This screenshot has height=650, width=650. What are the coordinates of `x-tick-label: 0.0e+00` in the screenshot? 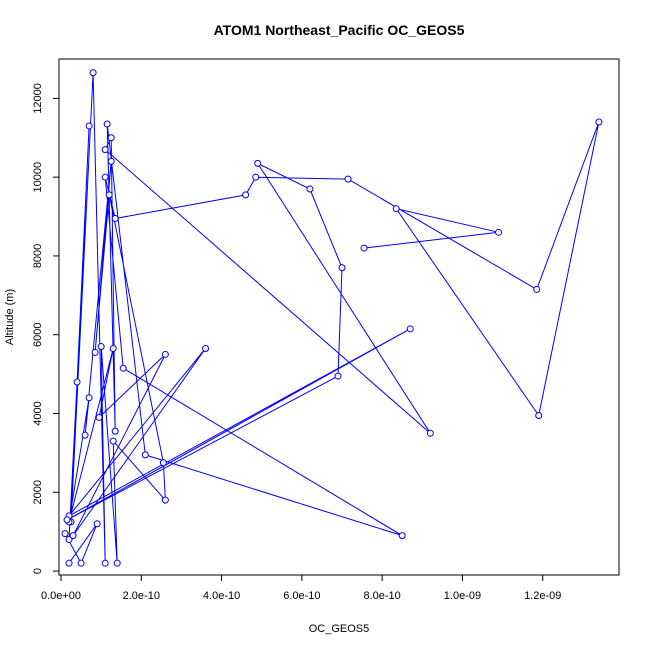 It's located at (61, 596).